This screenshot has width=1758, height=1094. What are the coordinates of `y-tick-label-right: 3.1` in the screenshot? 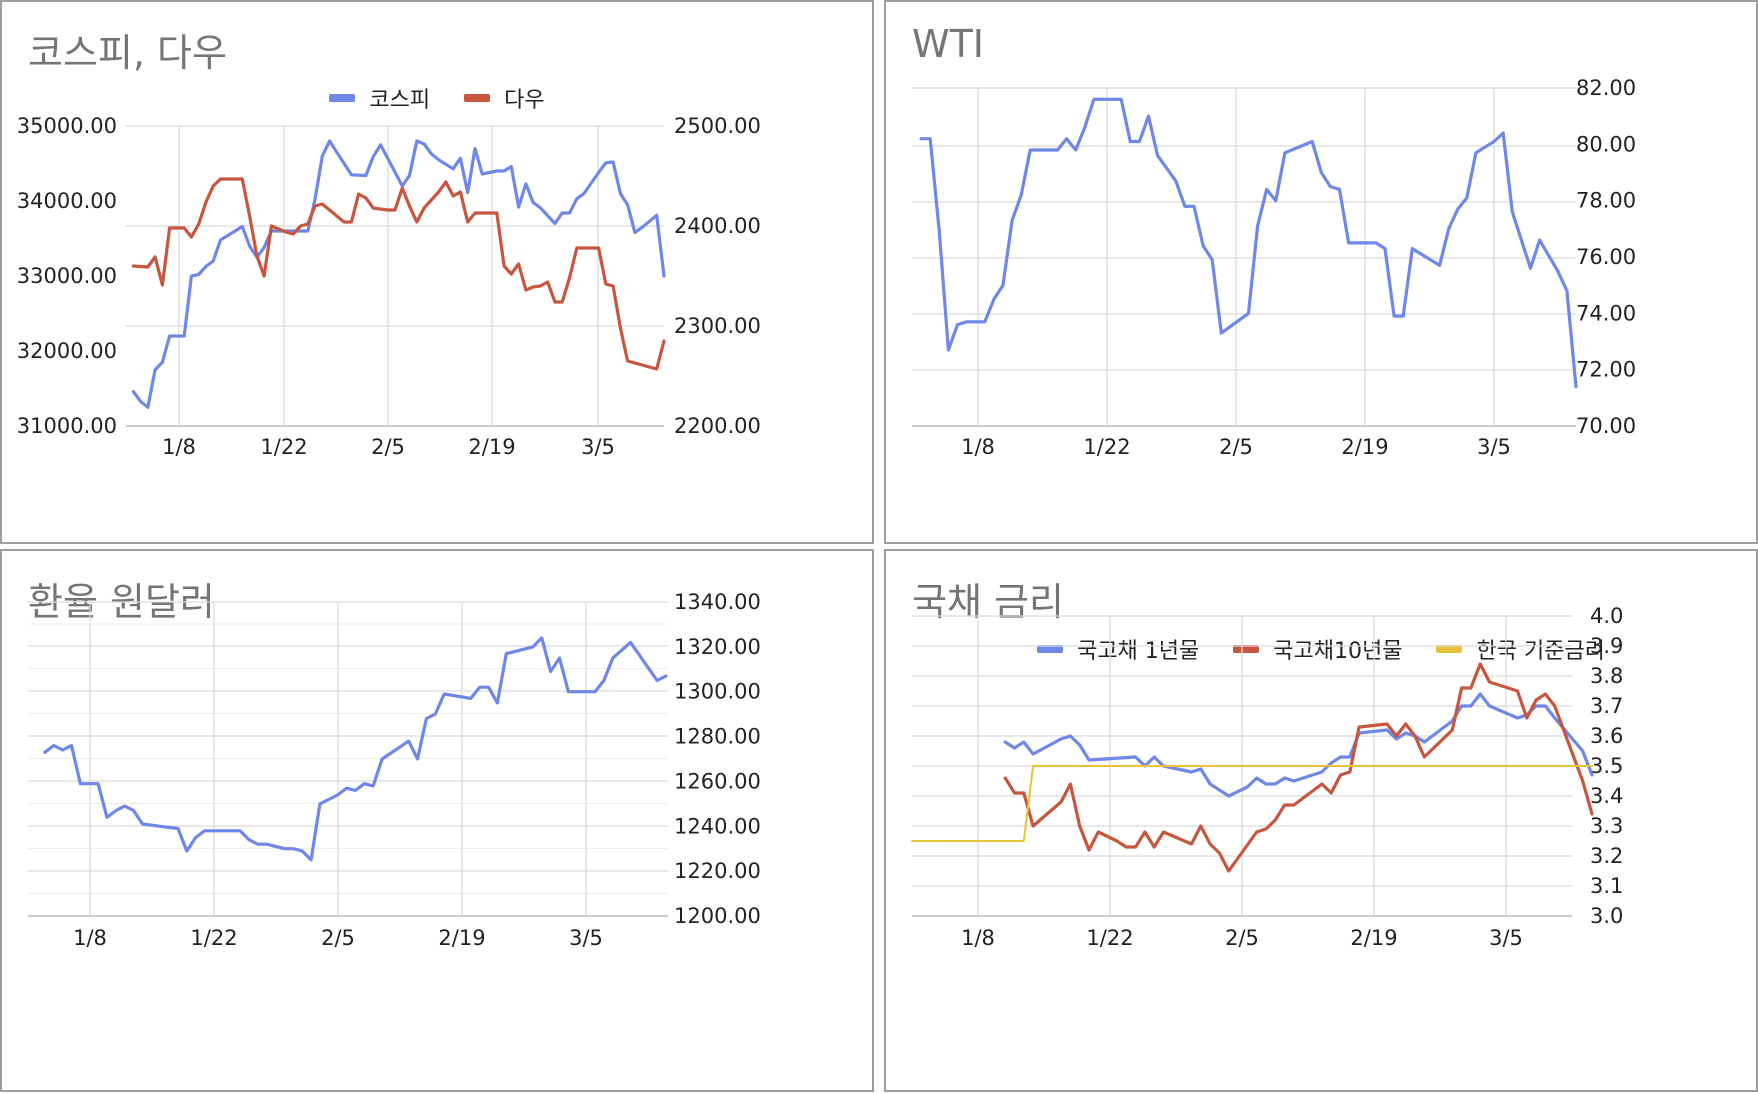 It's located at (1606, 886).